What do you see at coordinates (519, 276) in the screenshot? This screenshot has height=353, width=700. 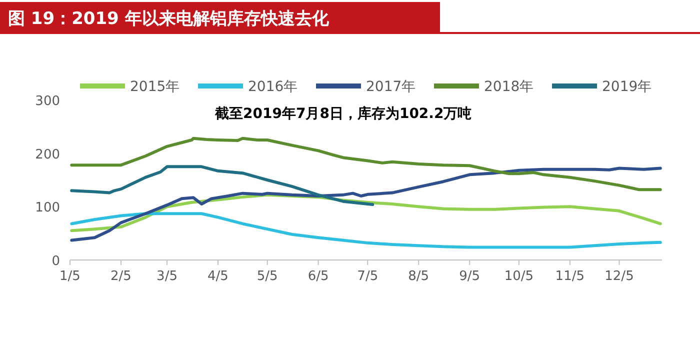 I see `x-tick-label: 10/5` at bounding box center [519, 276].